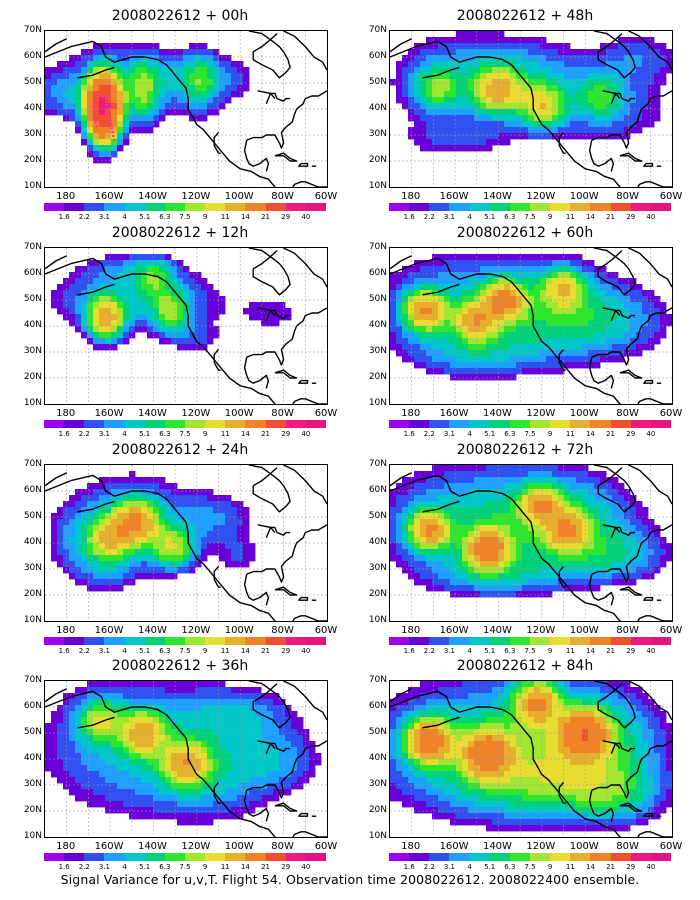  What do you see at coordinates (286, 336) in the screenshot?
I see `coastline-segment` at bounding box center [286, 336].